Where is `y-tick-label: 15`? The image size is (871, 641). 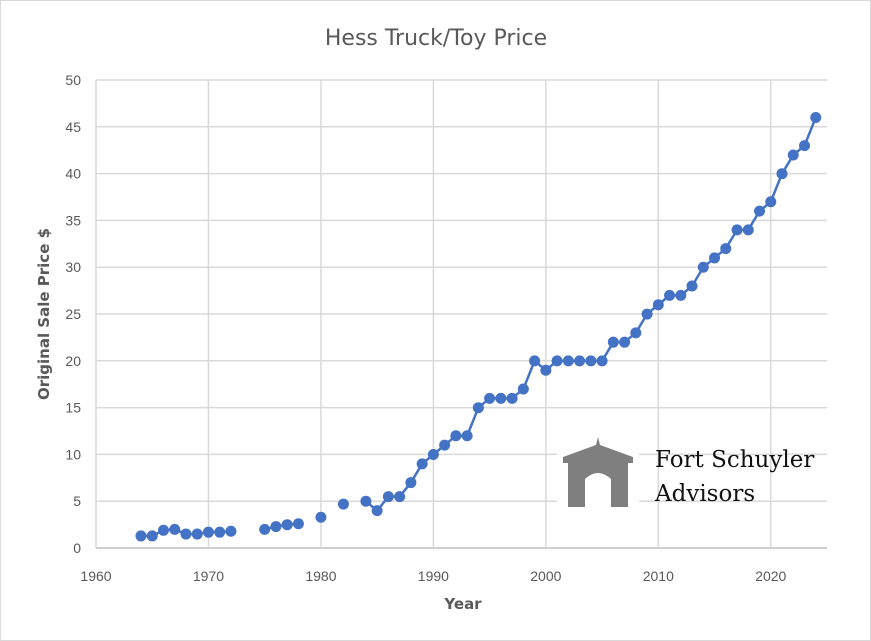 y-tick-label: 15 is located at coordinates (73, 408).